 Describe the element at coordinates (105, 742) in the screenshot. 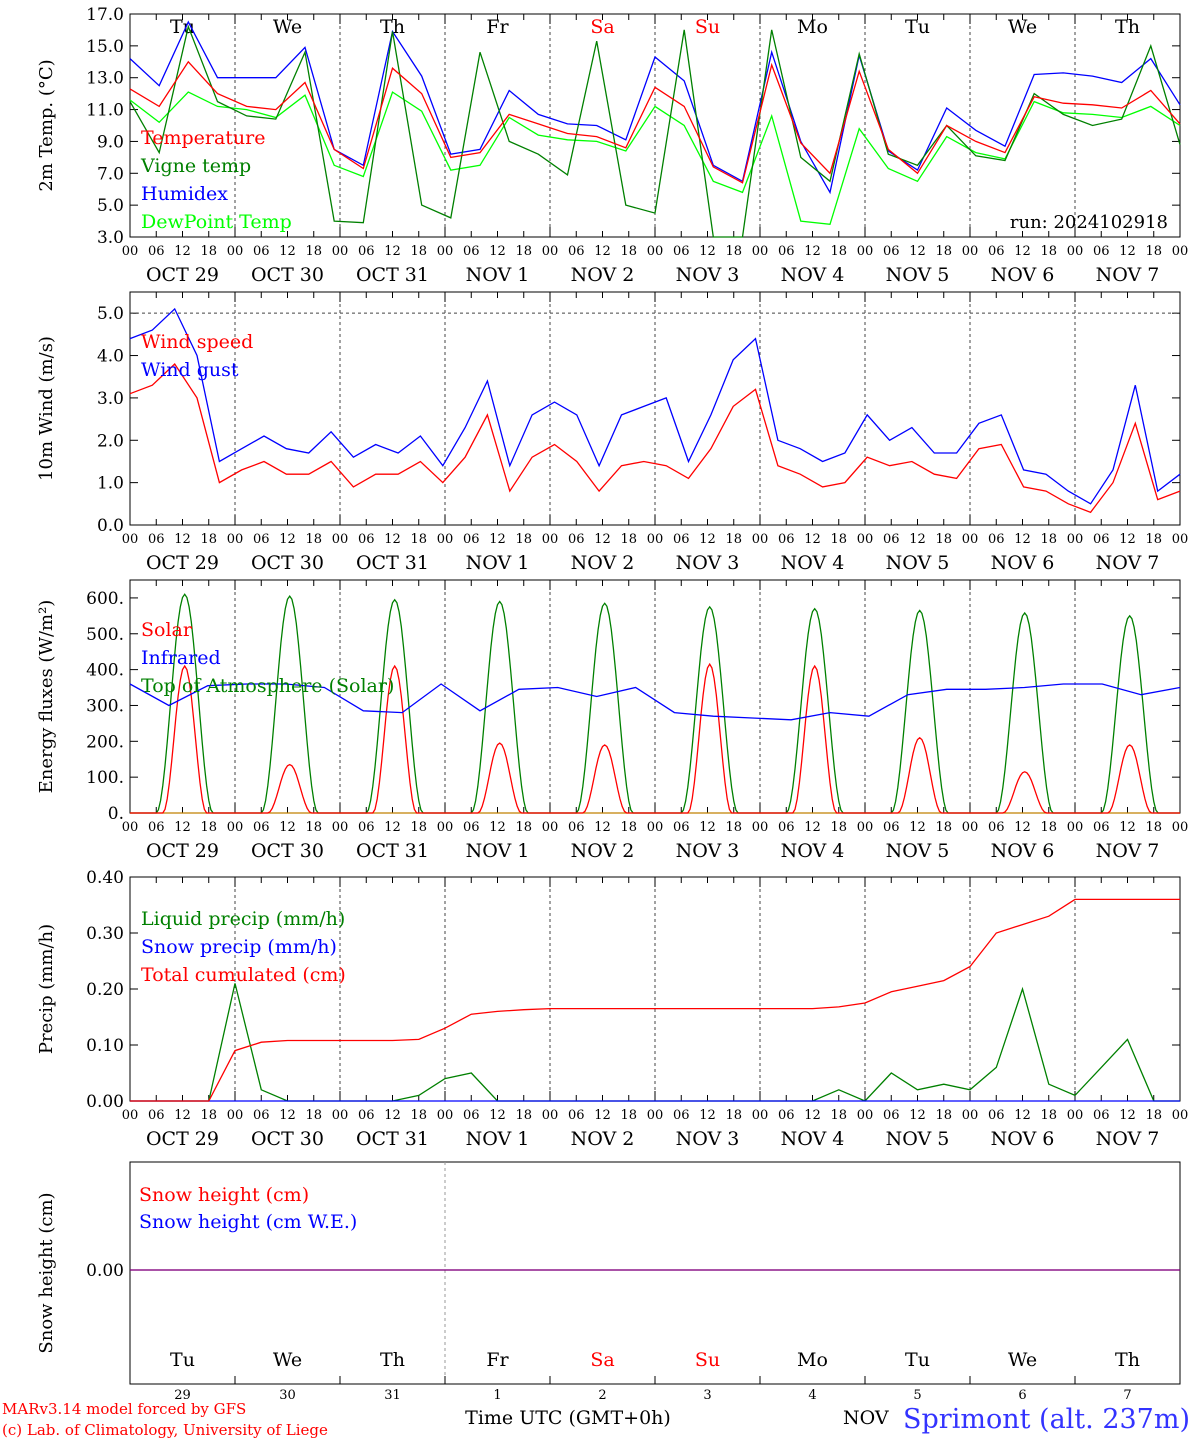

I see `y-tick-label: 200.` at that location.